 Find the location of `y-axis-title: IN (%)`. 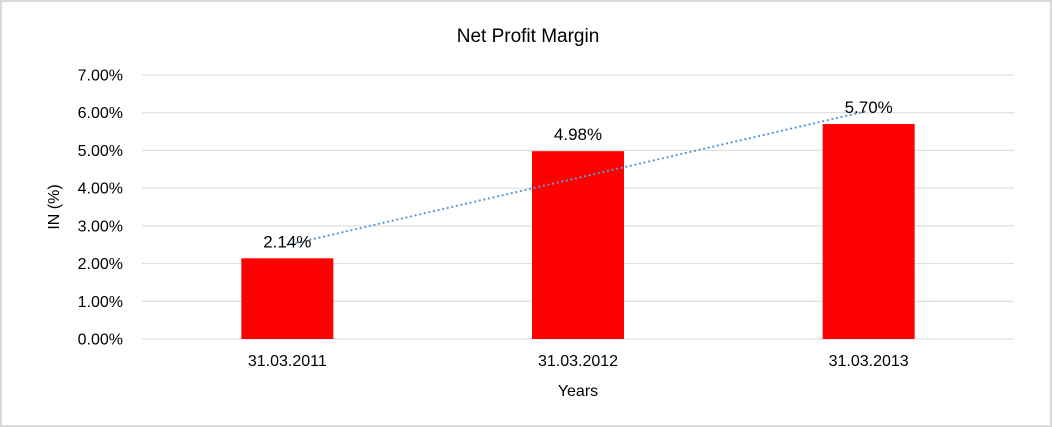

y-axis-title: IN (%) is located at coordinates (54, 206).